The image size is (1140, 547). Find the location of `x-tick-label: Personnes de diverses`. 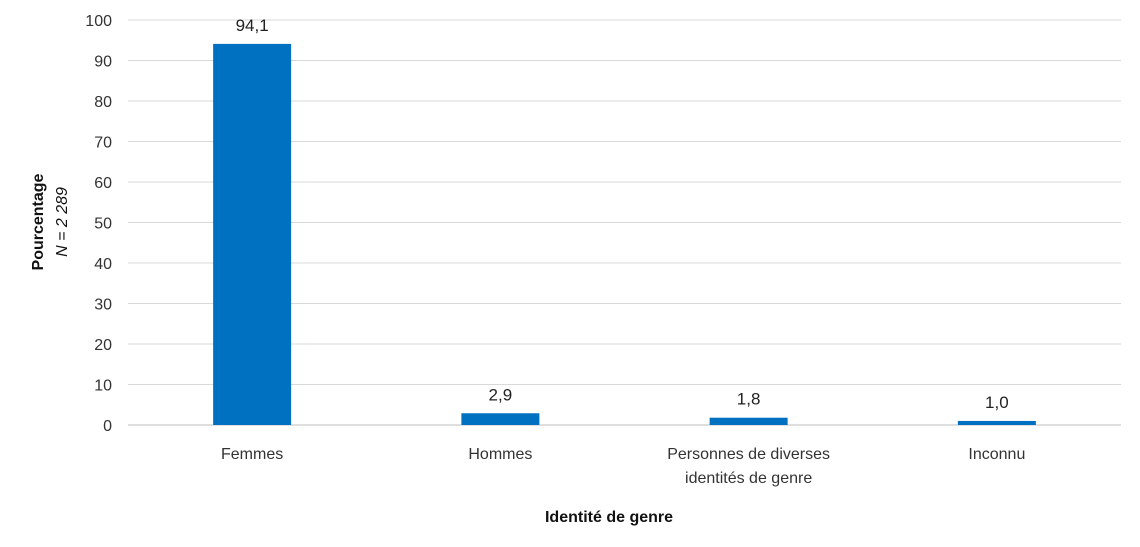

x-tick-label: Personnes de diverses is located at coordinates (748, 454).